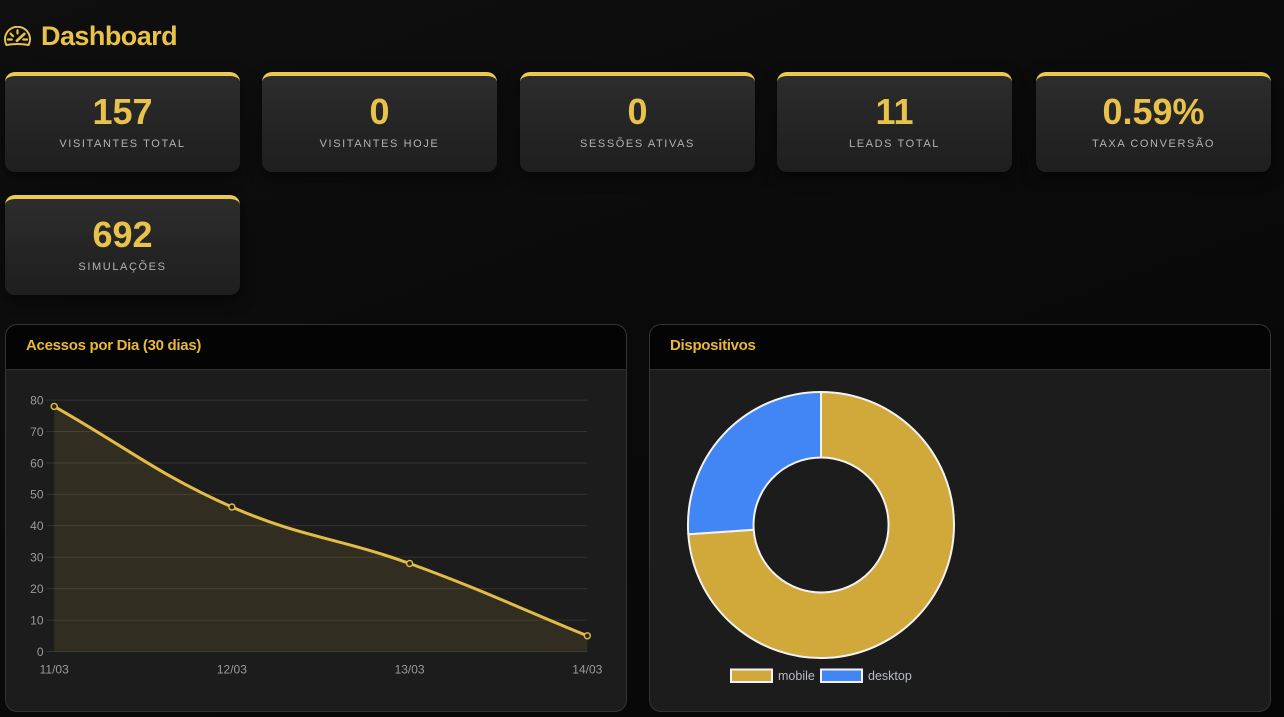 This screenshot has width=1284, height=717. What do you see at coordinates (37, 526) in the screenshot?
I see `svg-text: 40` at bounding box center [37, 526].